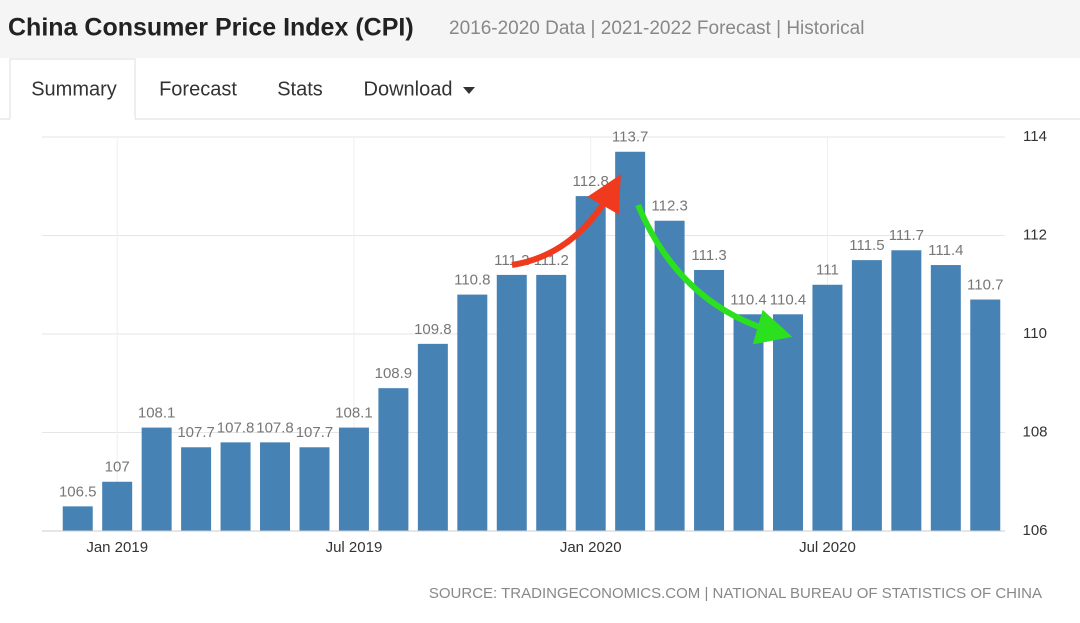 This screenshot has height=623, width=1080. Describe the element at coordinates (591, 547) in the screenshot. I see `x-tick-label: Jan 2020` at that location.